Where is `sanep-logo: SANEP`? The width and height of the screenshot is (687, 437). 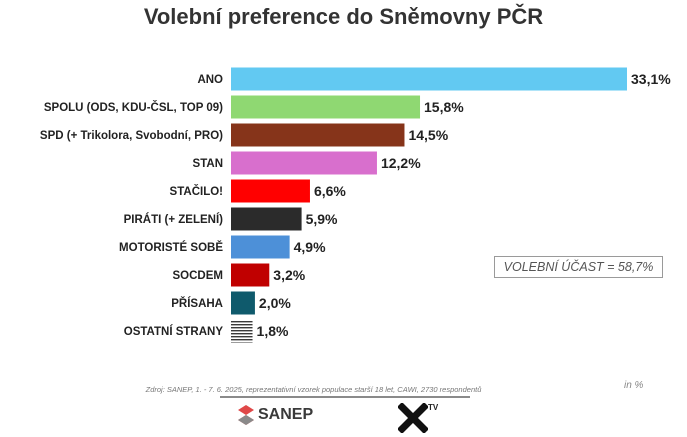 sanep-logo: SANEP is located at coordinates (281, 417).